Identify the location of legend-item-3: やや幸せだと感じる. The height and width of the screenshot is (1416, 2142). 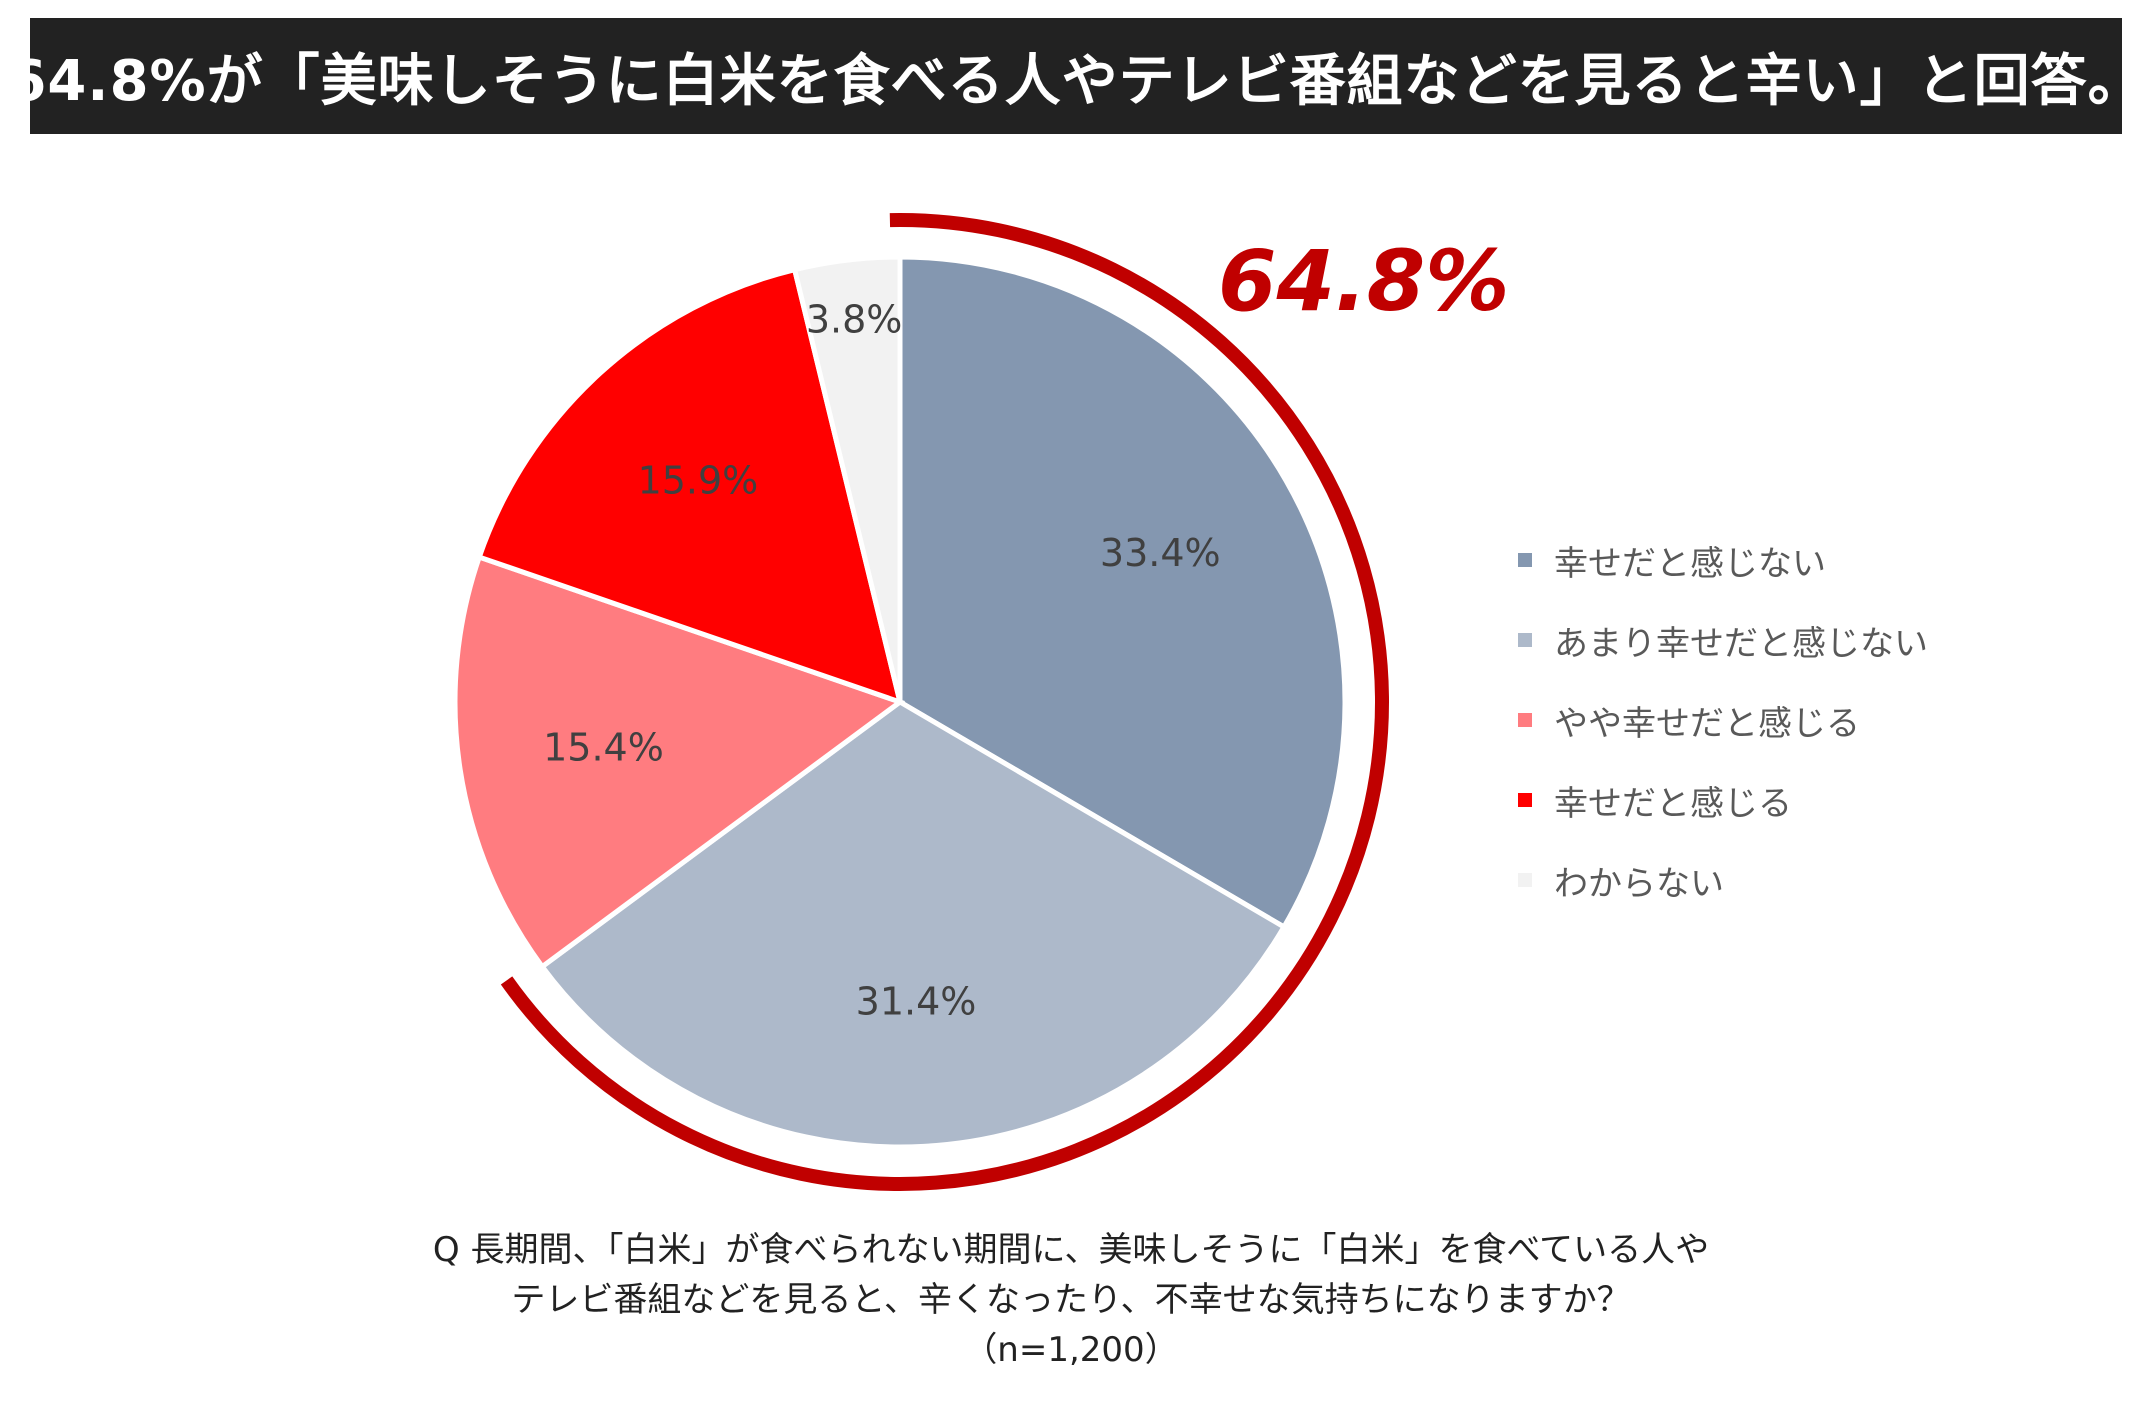
(1723, 720).